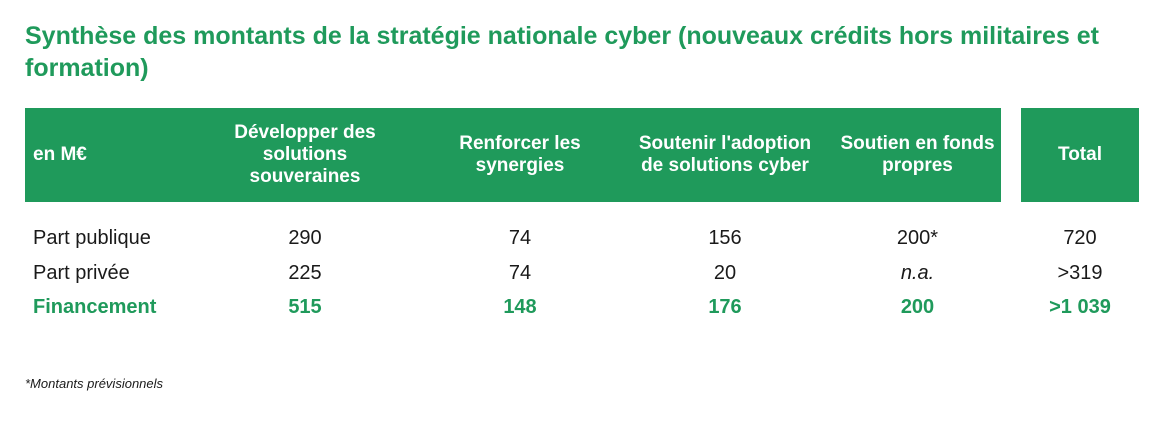 The image size is (1164, 426). What do you see at coordinates (305, 272) in the screenshot?
I see `cell-col1: 225` at bounding box center [305, 272].